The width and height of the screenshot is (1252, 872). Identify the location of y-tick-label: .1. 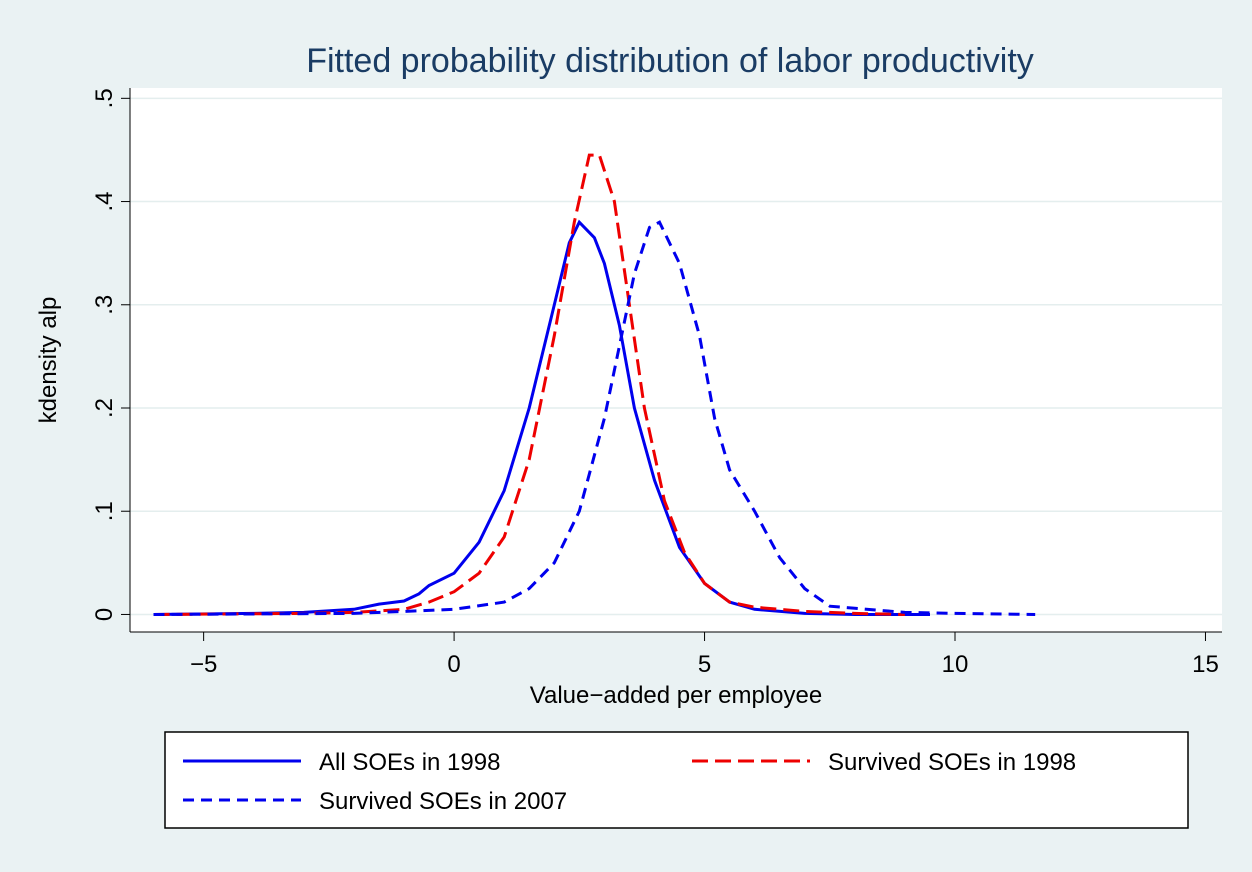
(104, 511).